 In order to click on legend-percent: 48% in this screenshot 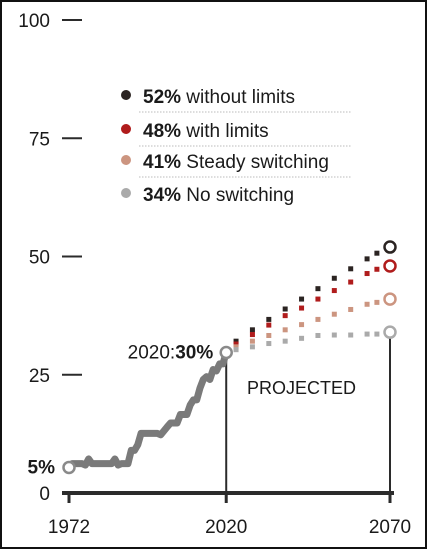, I will do `click(162, 131)`.